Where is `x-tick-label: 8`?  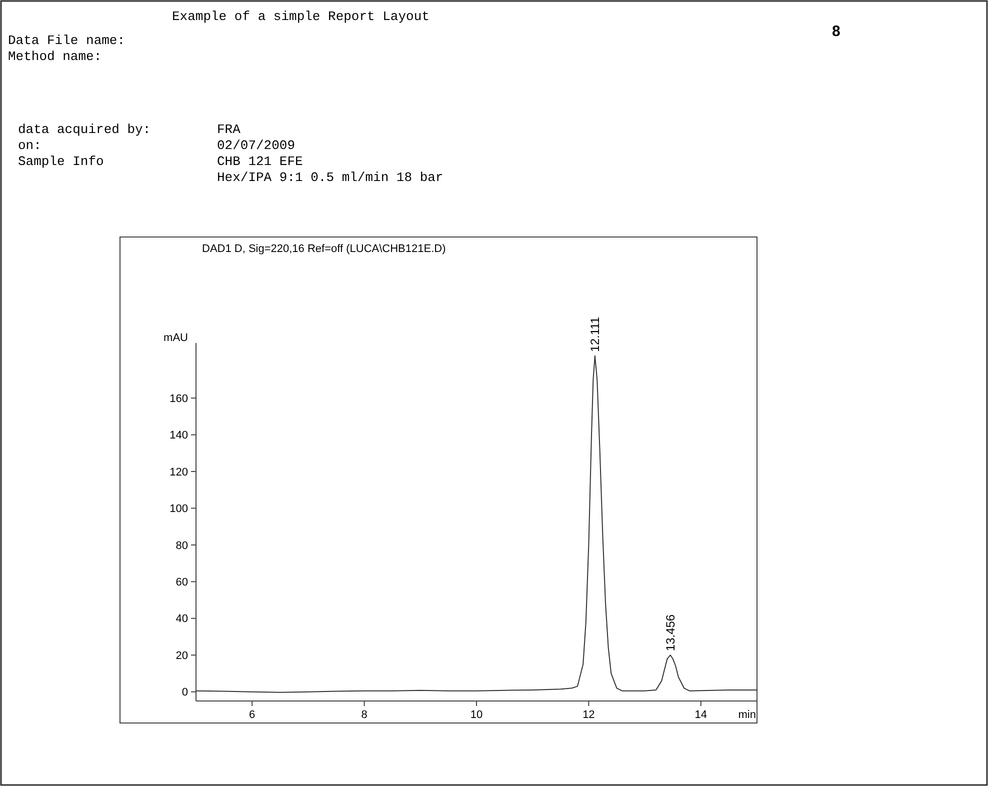 x-tick-label: 8 is located at coordinates (364, 715).